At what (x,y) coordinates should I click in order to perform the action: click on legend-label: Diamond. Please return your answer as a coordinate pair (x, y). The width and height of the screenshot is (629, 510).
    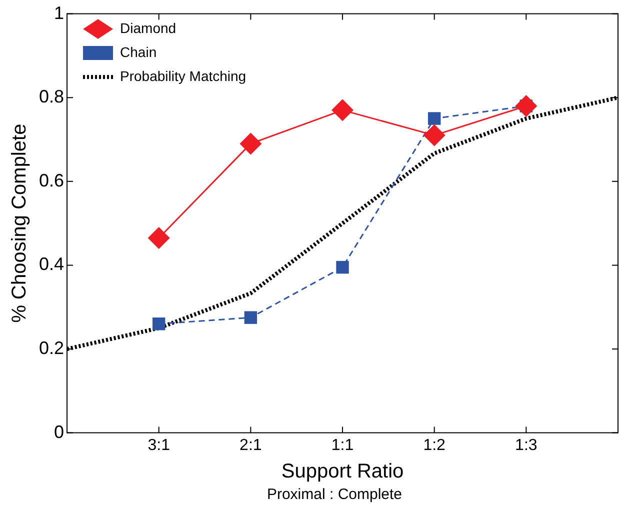
    Looking at the image, I should click on (148, 28).